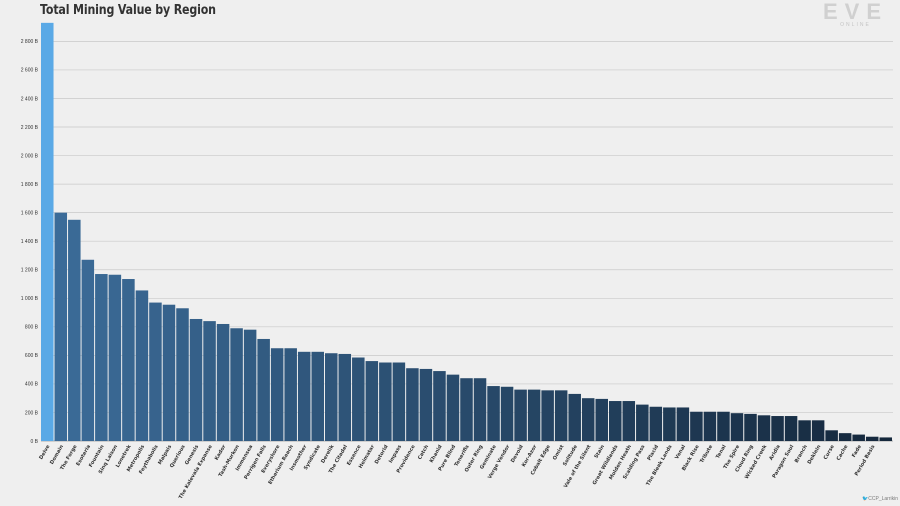 The width and height of the screenshot is (900, 506). What do you see at coordinates (30, 71) in the screenshot?
I see `y-tick-label: 2 600 B` at bounding box center [30, 71].